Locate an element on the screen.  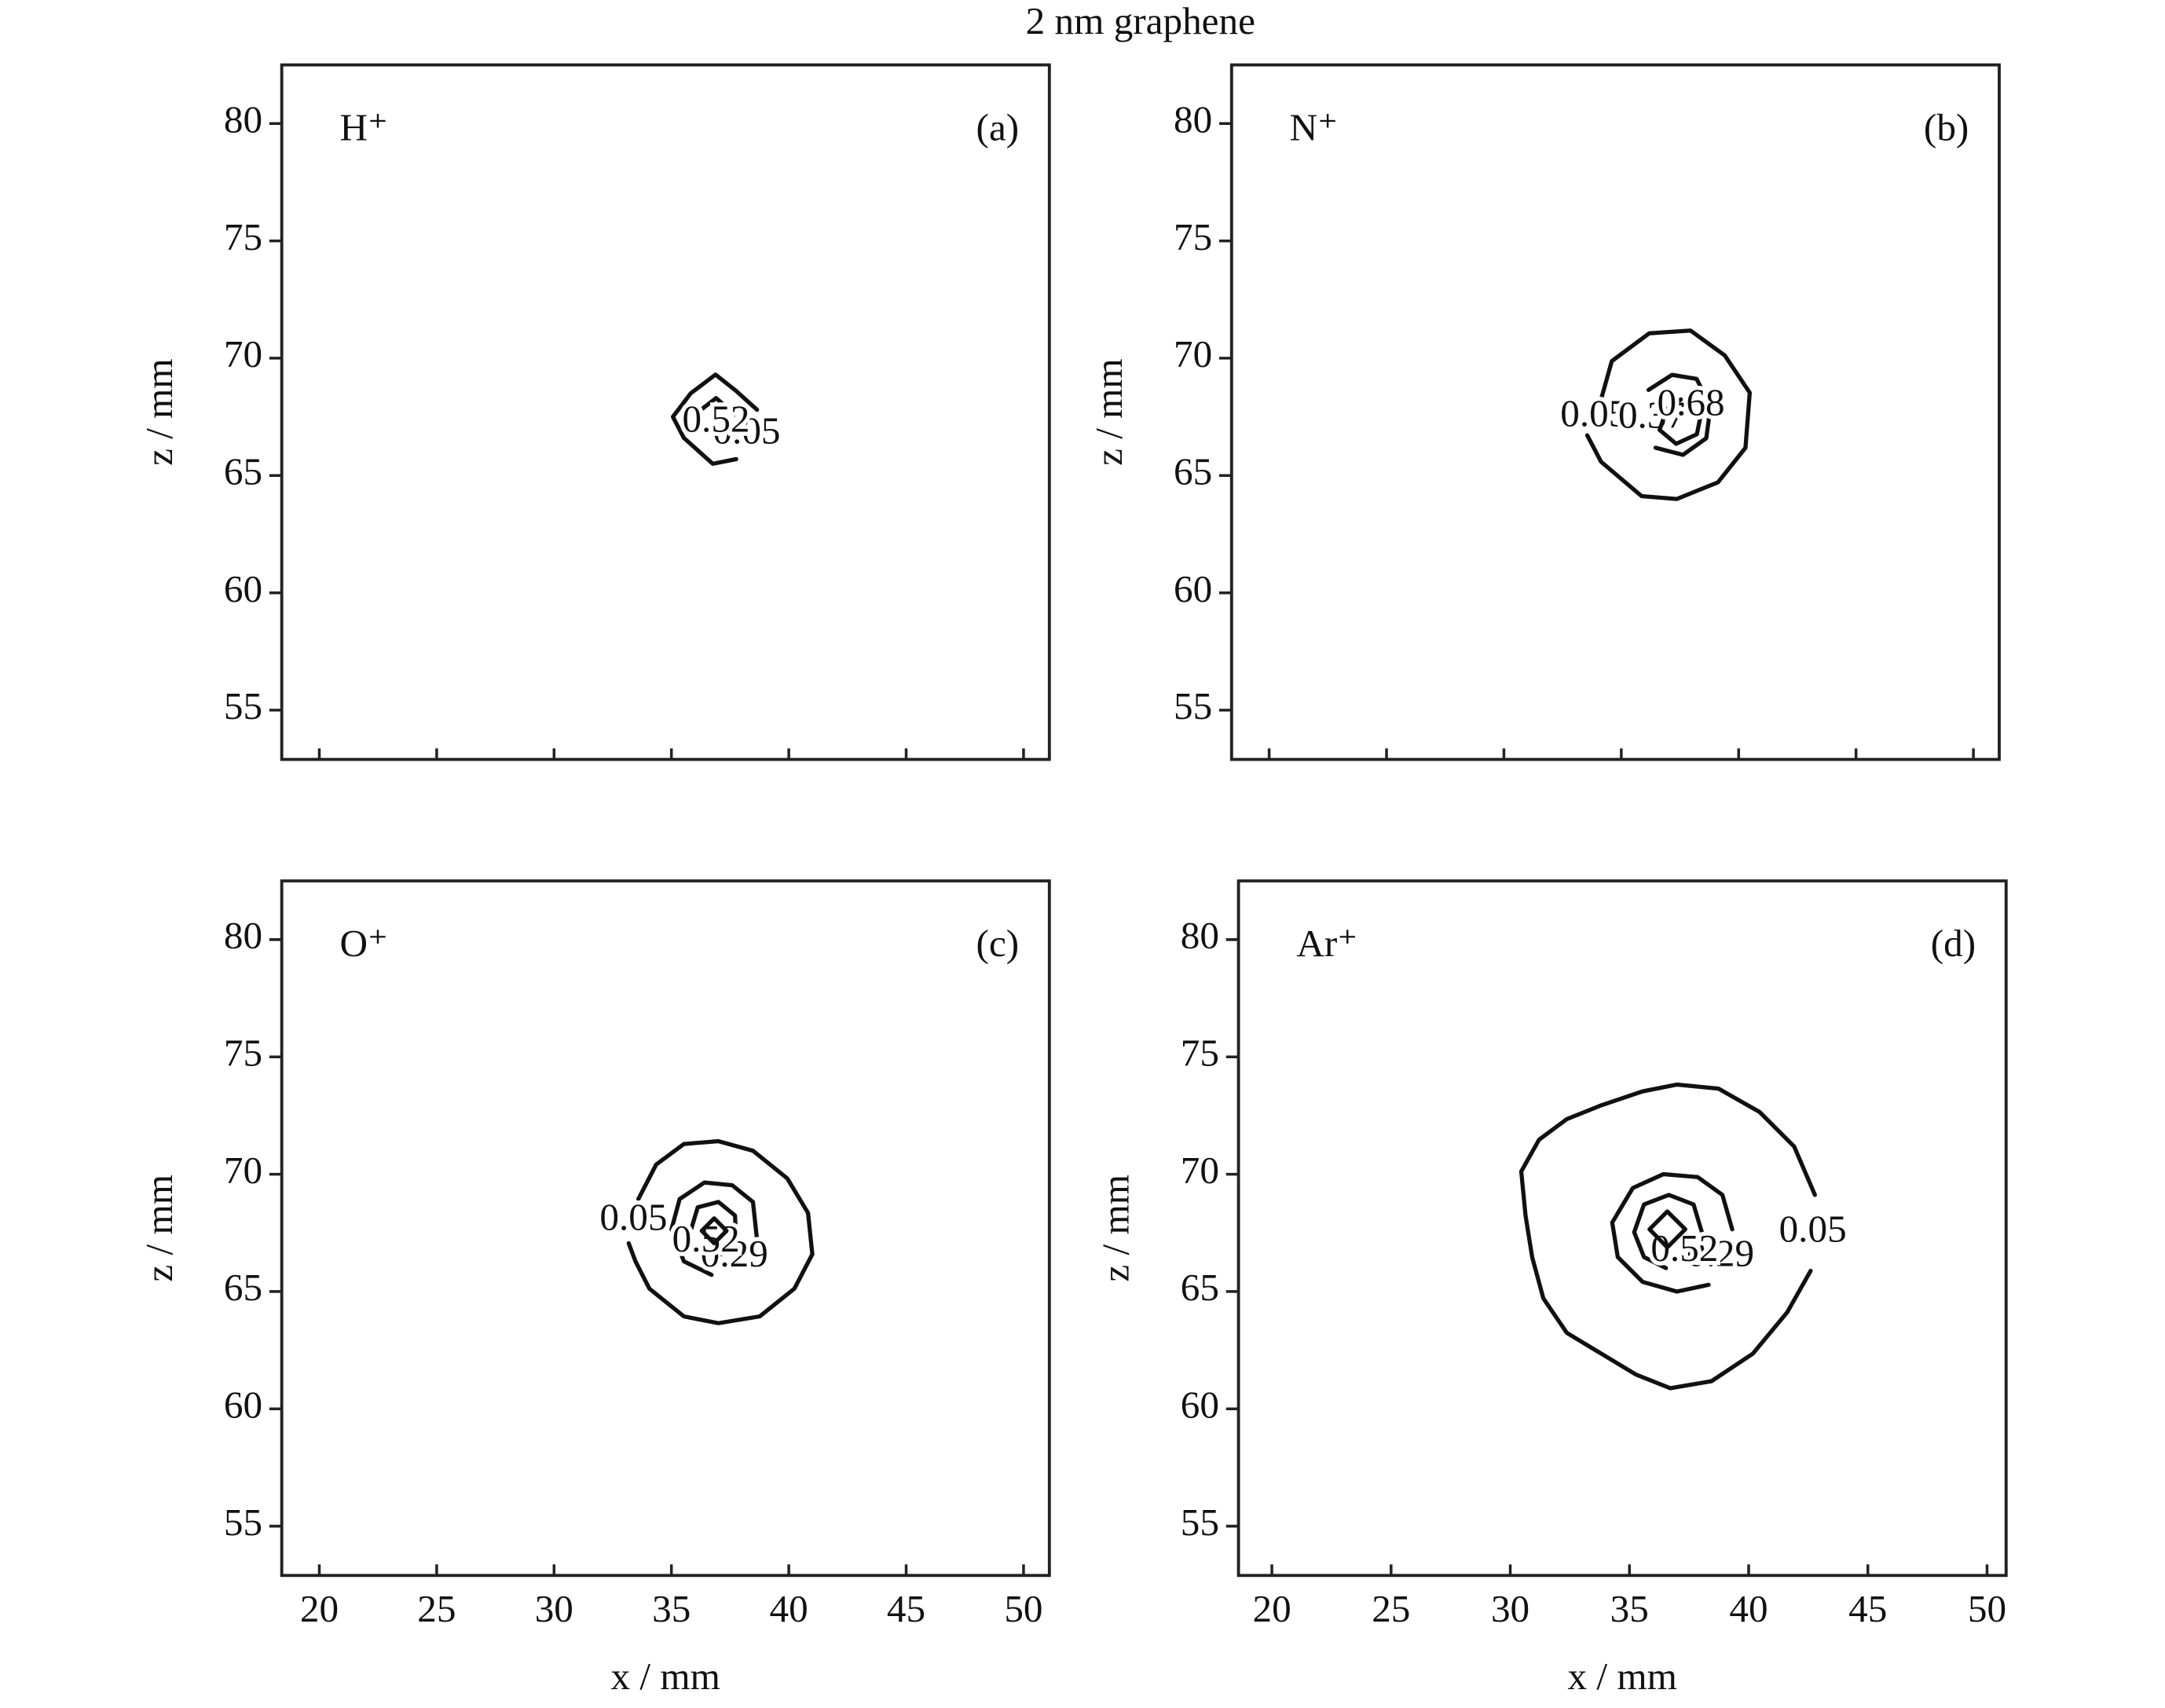
ion-label: H⁺ is located at coordinates (363, 126).